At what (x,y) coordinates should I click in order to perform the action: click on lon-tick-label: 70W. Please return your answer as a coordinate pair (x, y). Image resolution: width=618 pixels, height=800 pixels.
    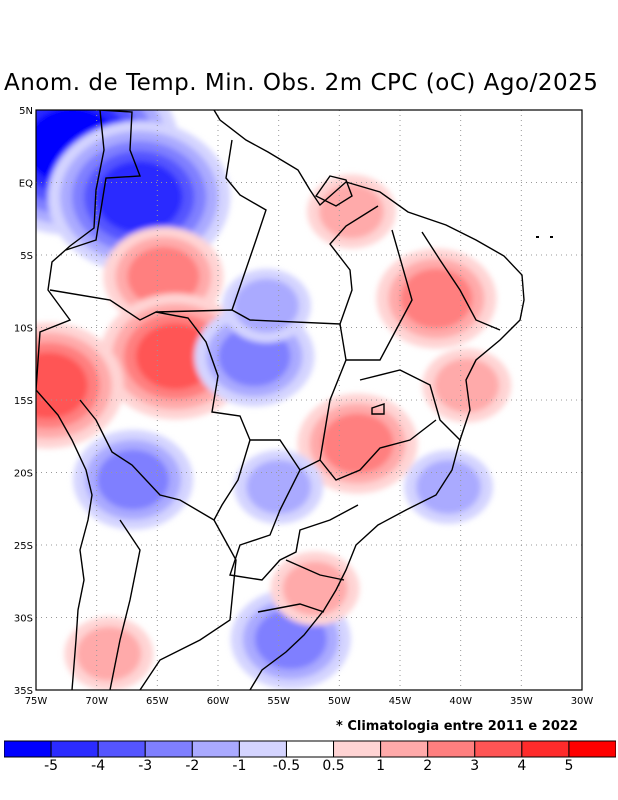
    Looking at the image, I should click on (96, 701).